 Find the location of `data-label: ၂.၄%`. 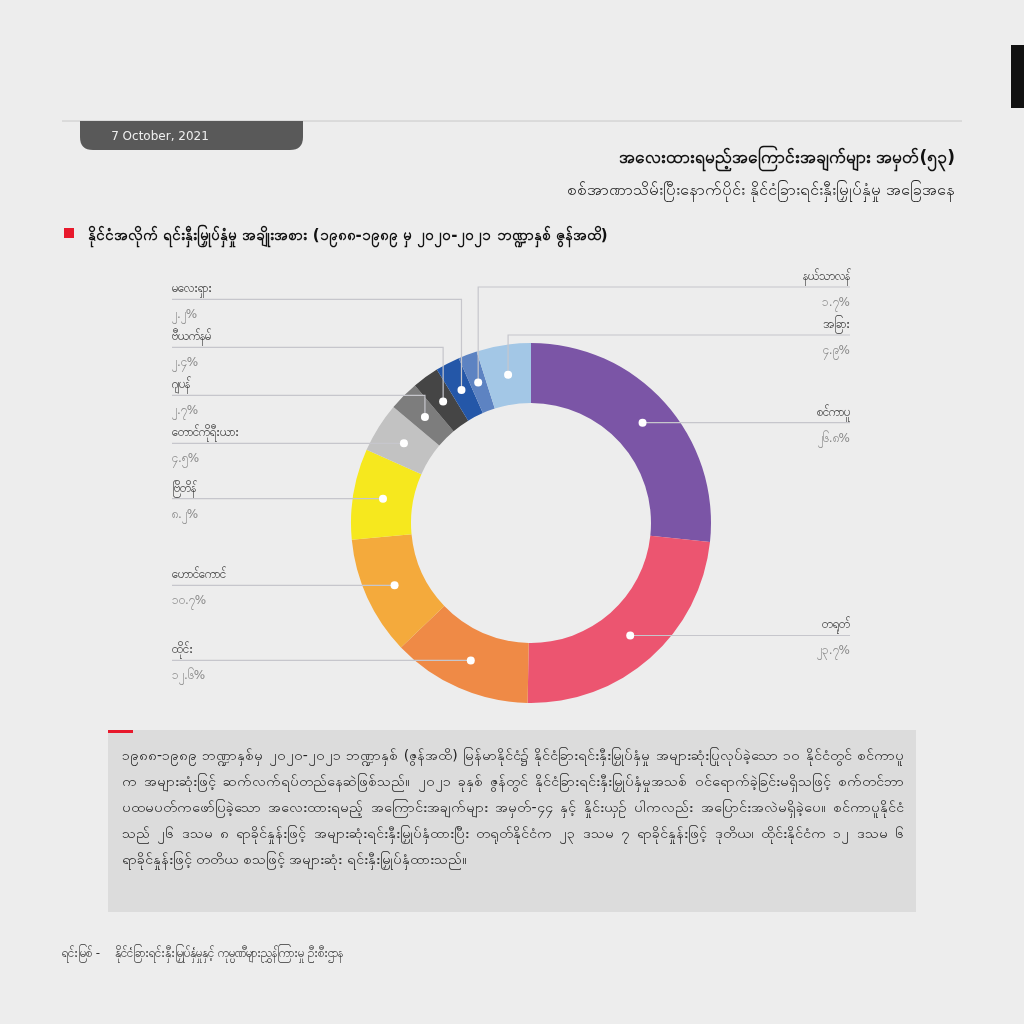

data-label: ၂.၄% is located at coordinates (185, 364).